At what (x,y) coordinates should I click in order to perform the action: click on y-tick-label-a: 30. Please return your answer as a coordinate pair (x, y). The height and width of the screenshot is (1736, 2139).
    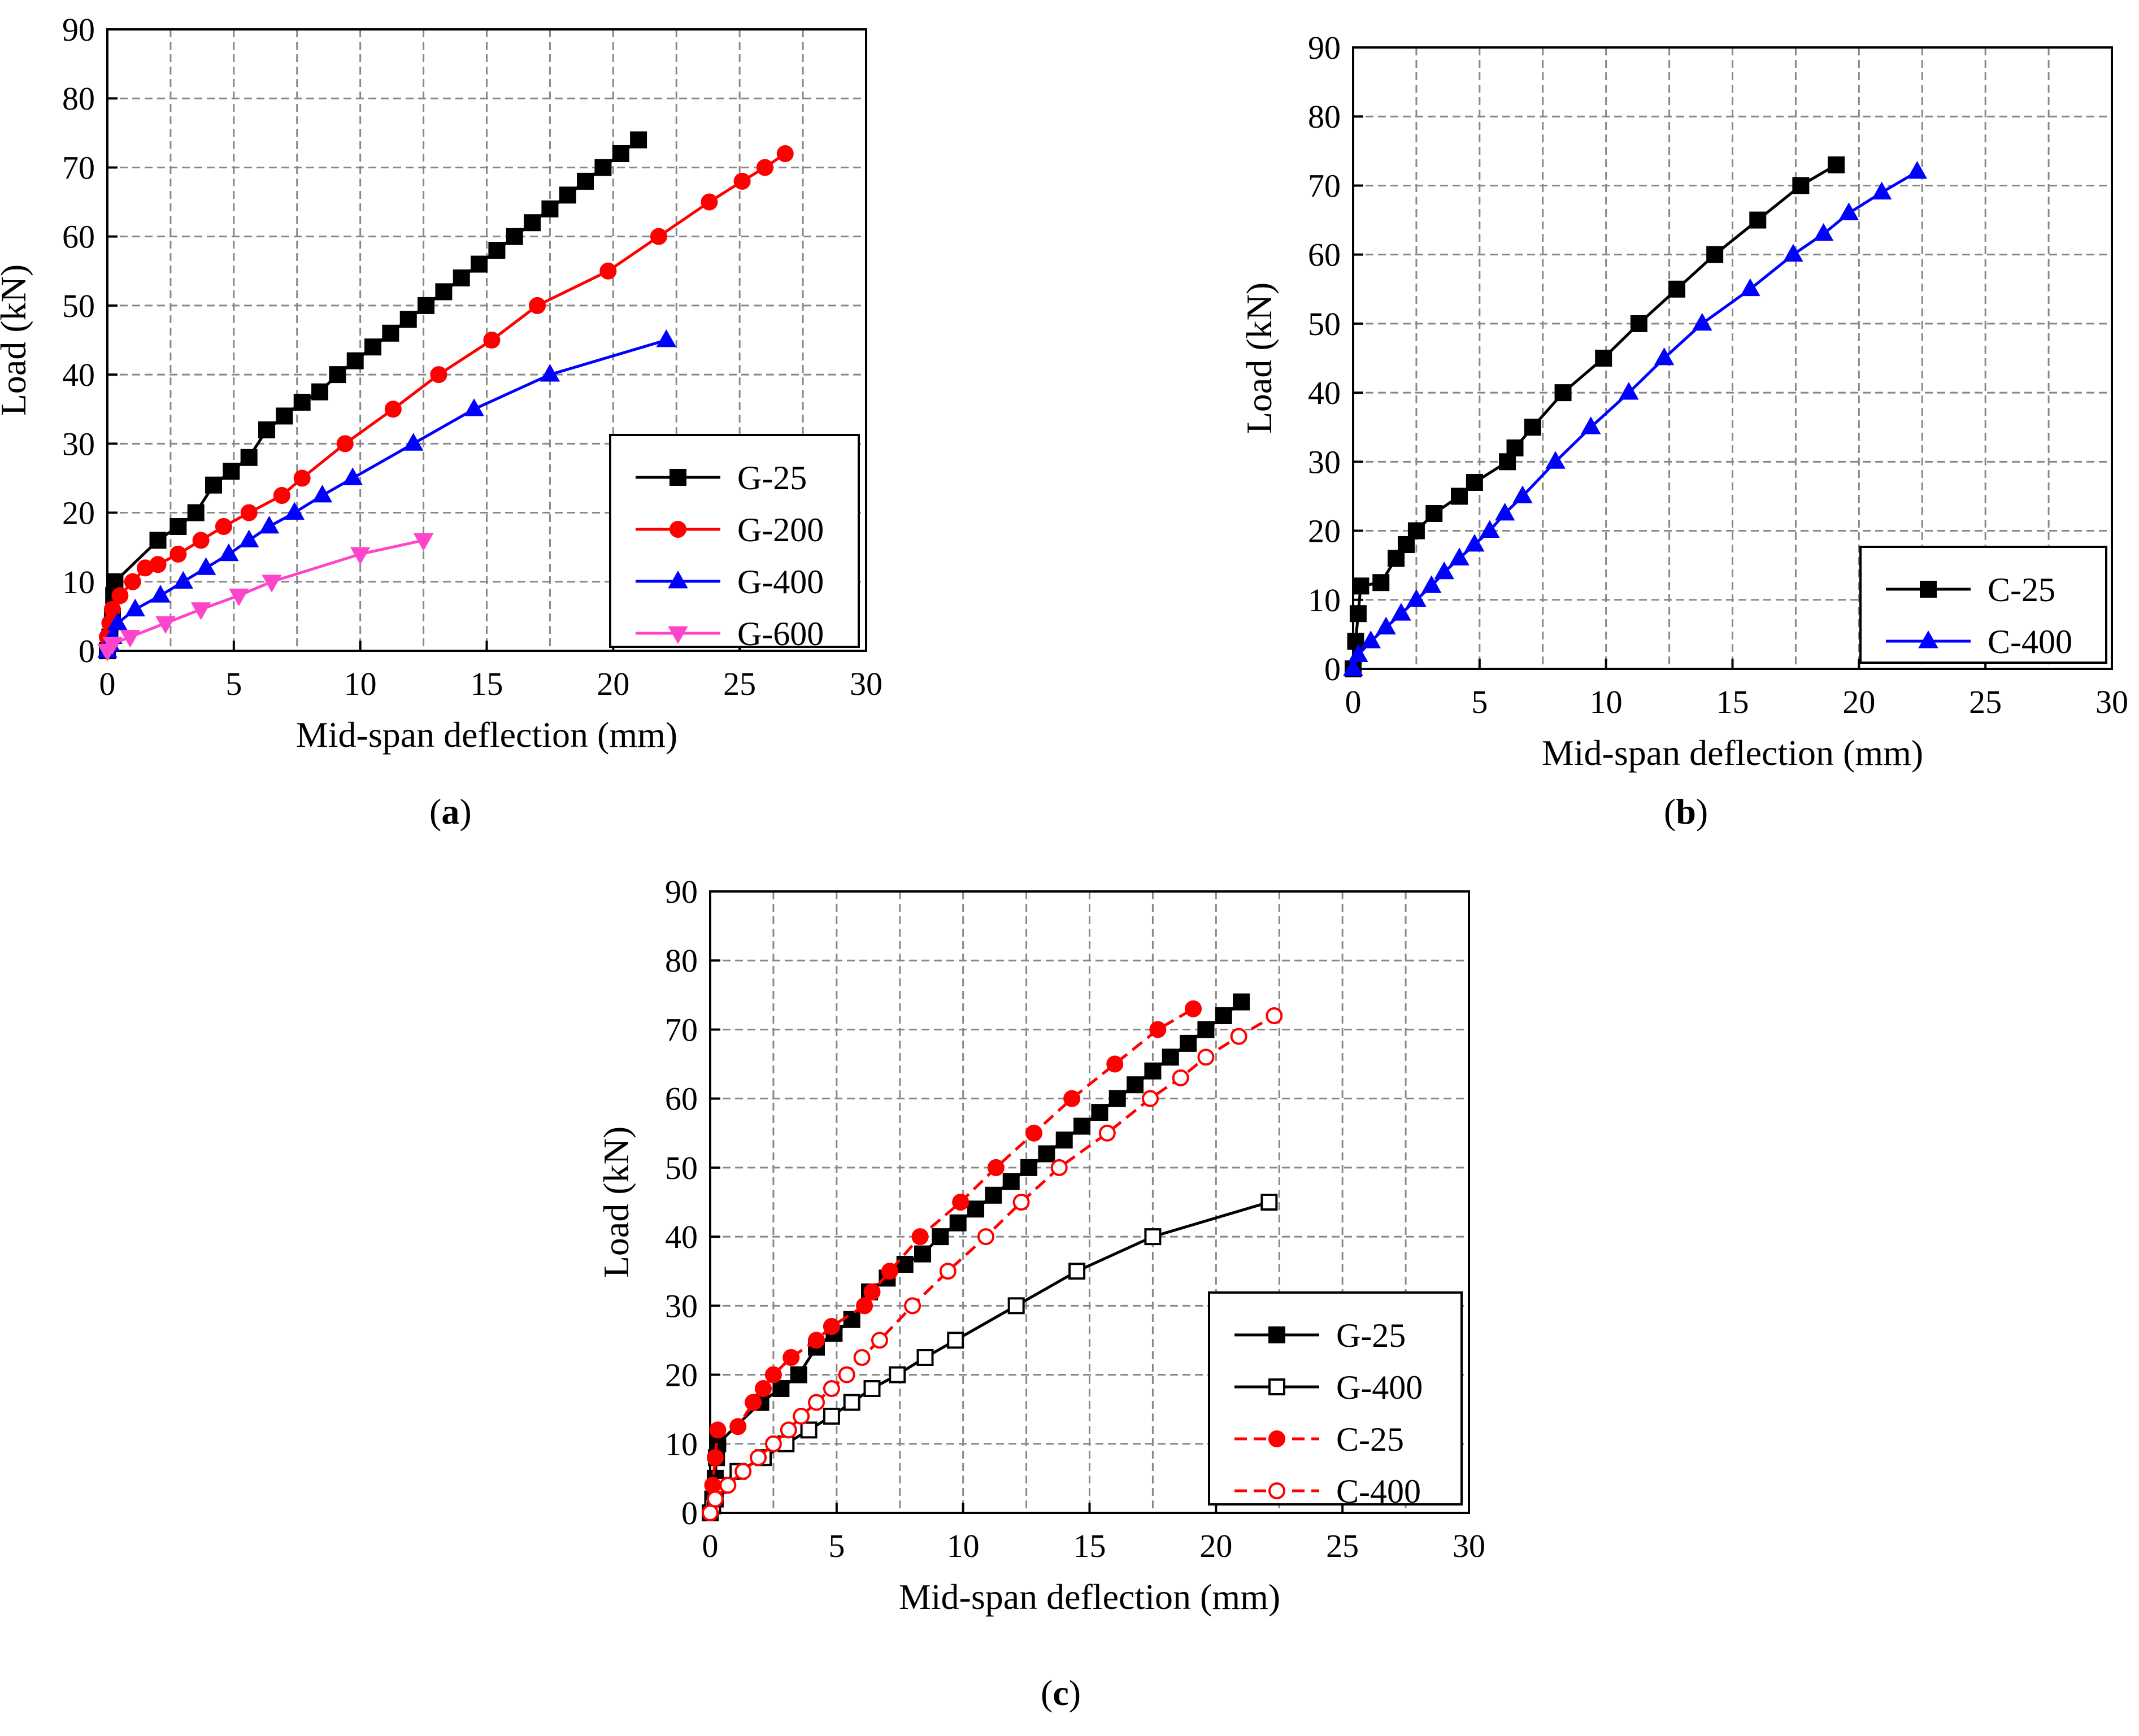
    Looking at the image, I should click on (78, 443).